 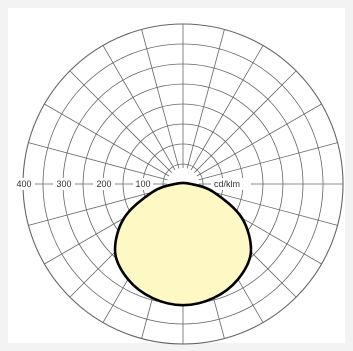 I want to click on tick-label-200: 200, so click(x=103, y=184).